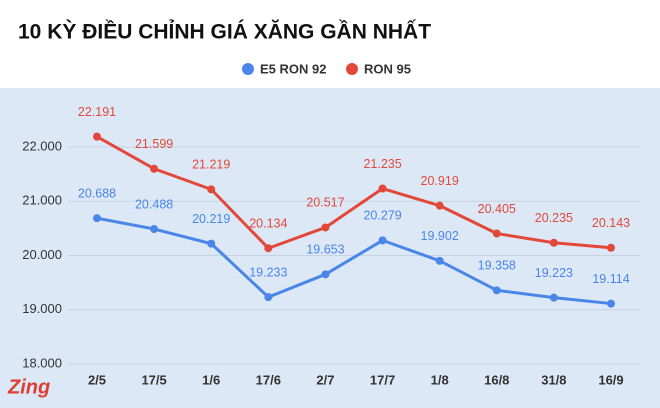 This screenshot has width=660, height=408. Describe the element at coordinates (42, 254) in the screenshot. I see `y-tick-label: 20.000` at that location.